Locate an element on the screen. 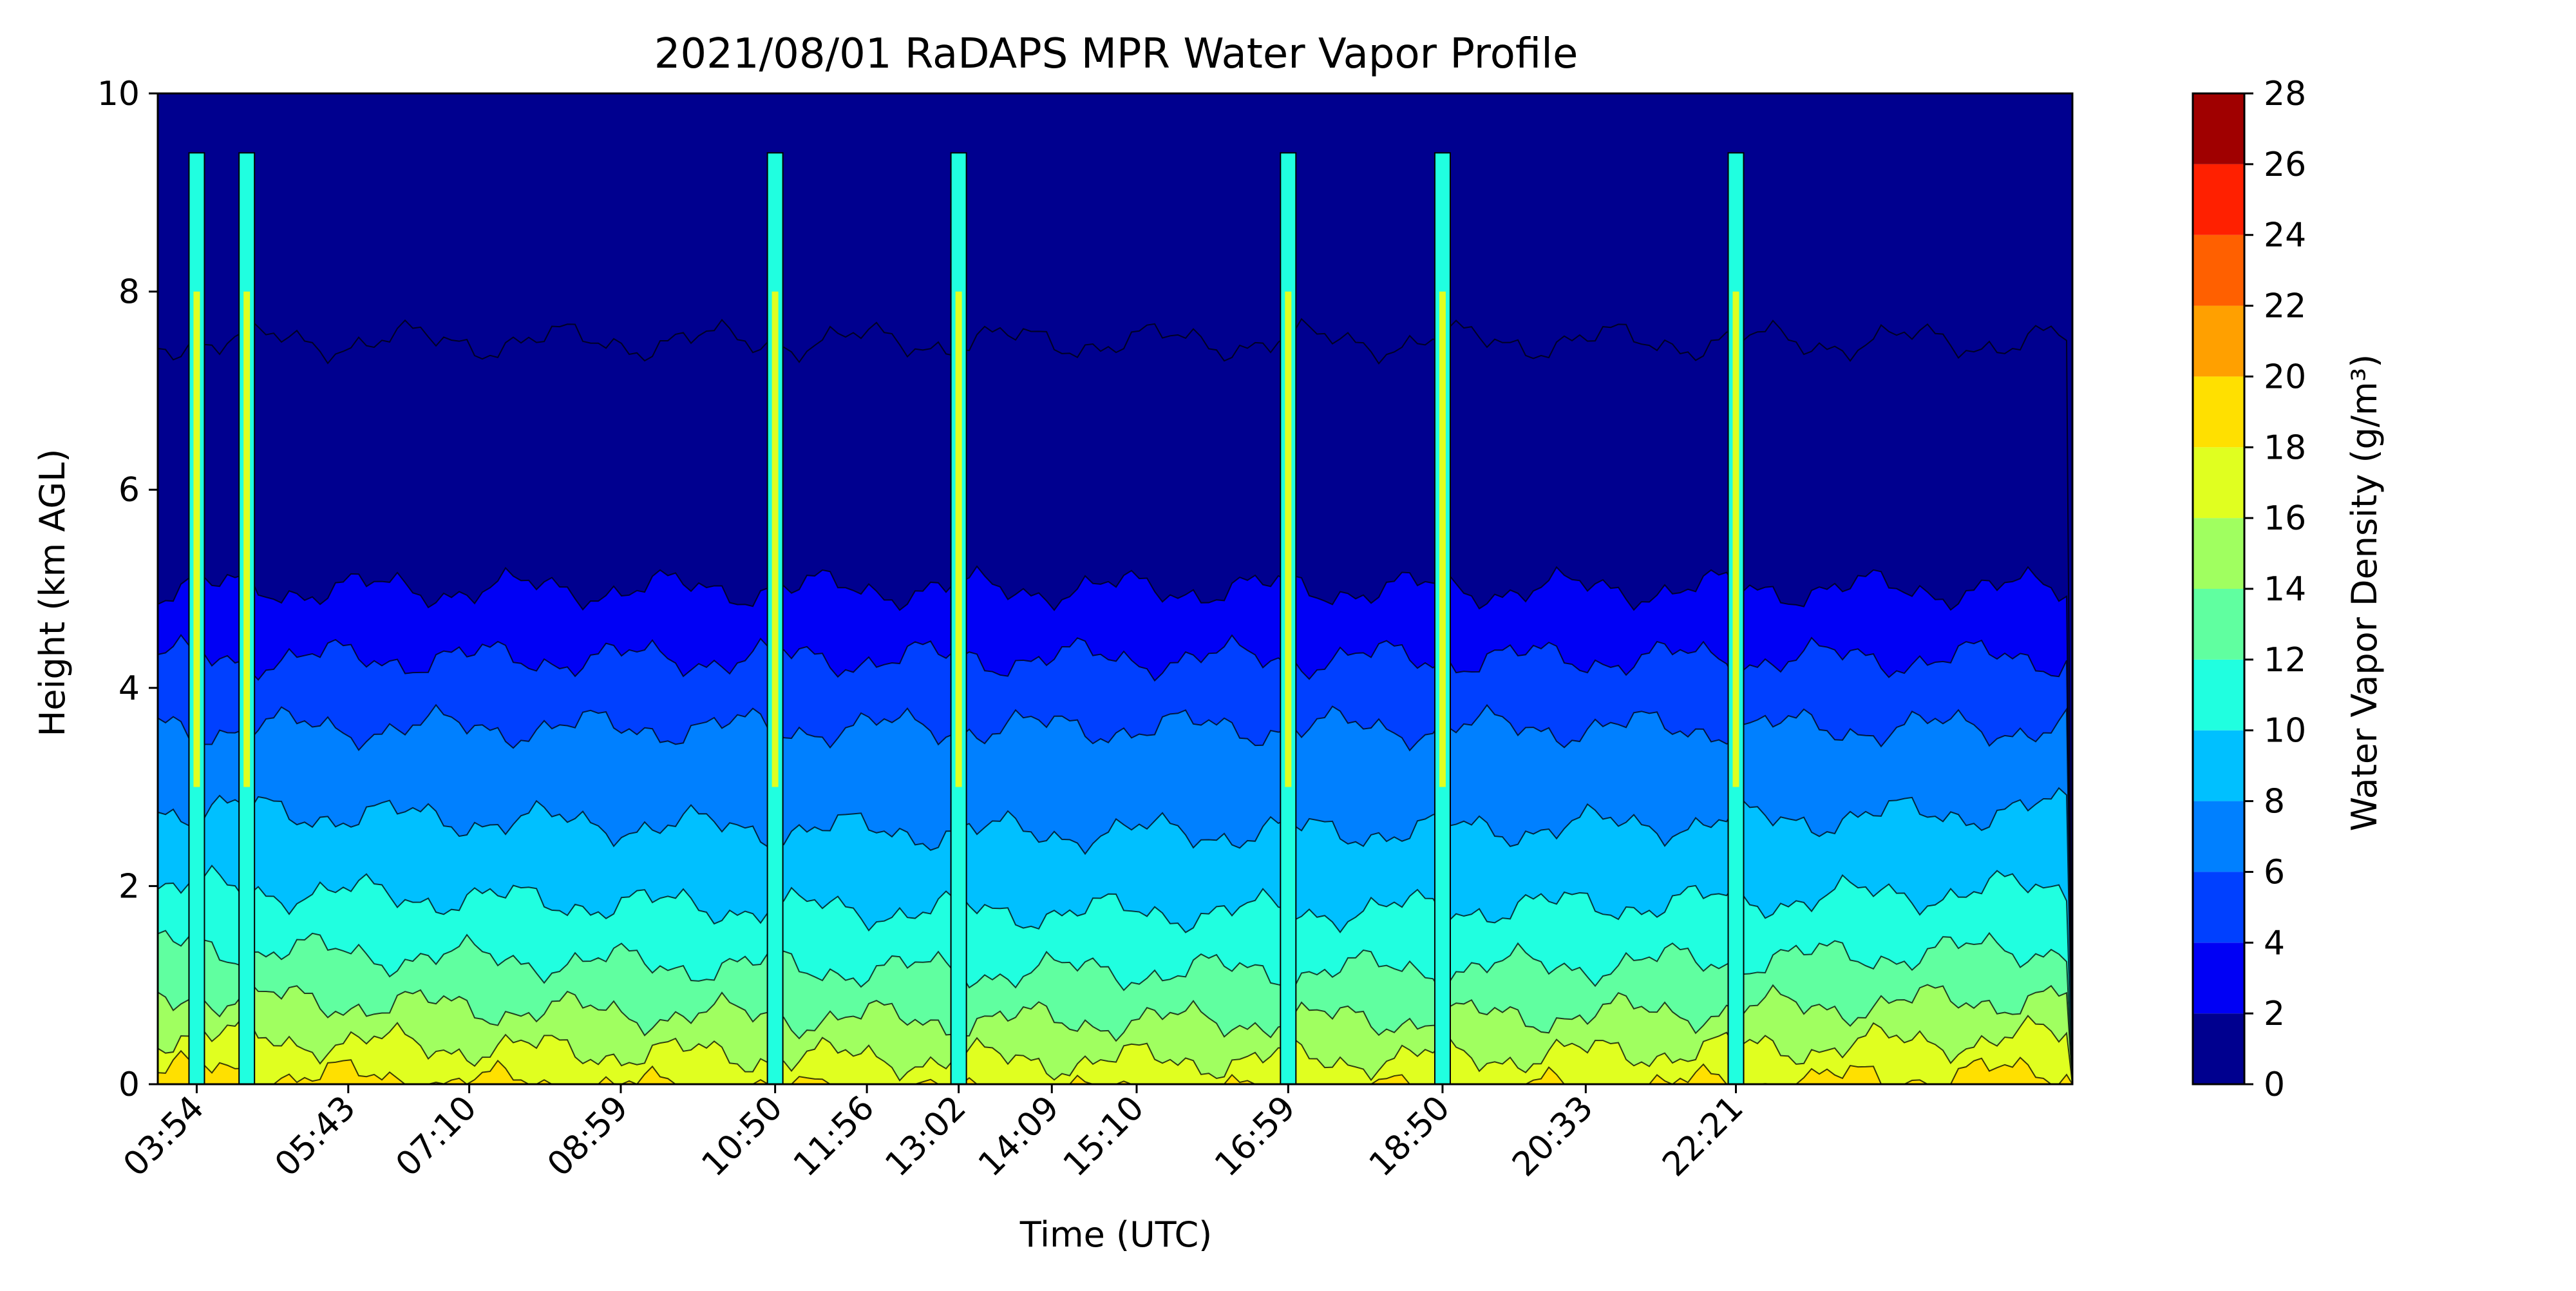  colorbar-tick-label: 12 is located at coordinates (2285, 660).